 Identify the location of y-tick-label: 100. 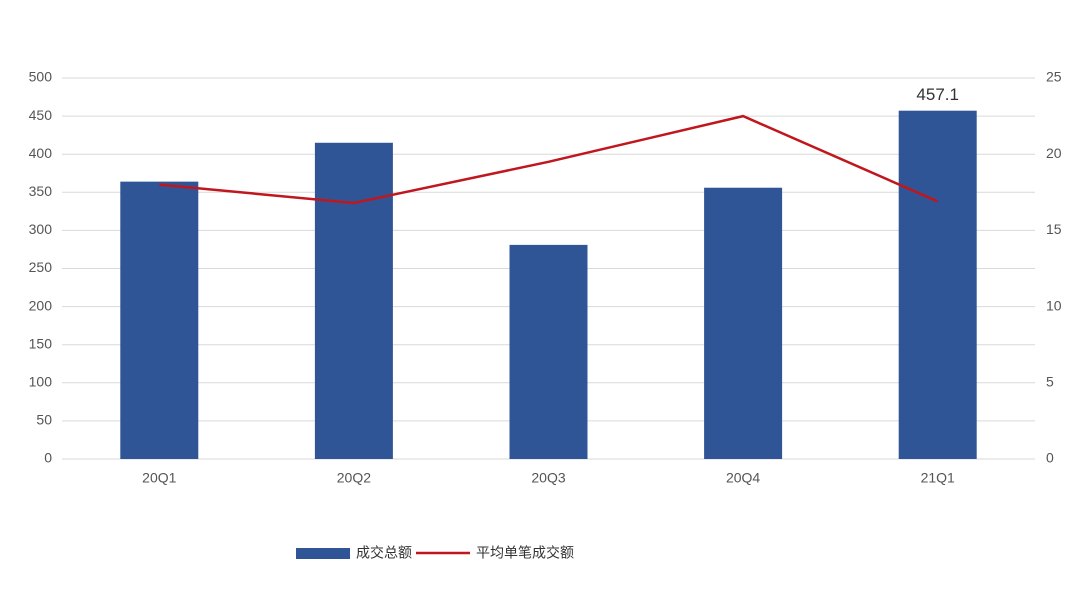
(41, 382).